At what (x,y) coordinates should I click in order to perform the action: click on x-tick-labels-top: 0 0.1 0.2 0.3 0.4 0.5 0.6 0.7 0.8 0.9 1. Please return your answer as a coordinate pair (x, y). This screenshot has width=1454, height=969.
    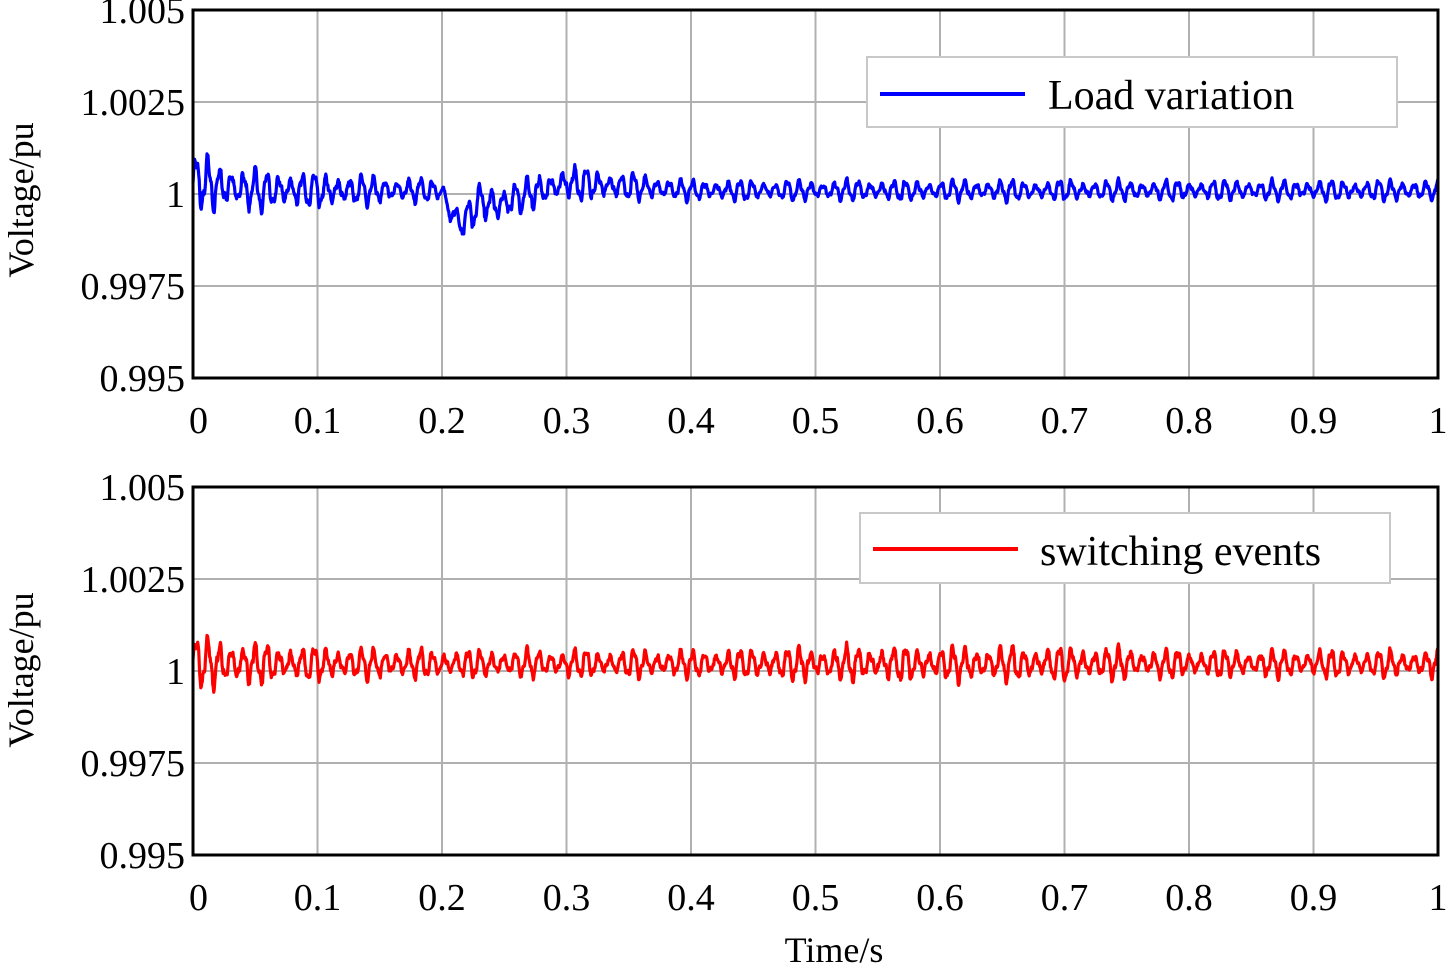
    Looking at the image, I should click on (818, 421).